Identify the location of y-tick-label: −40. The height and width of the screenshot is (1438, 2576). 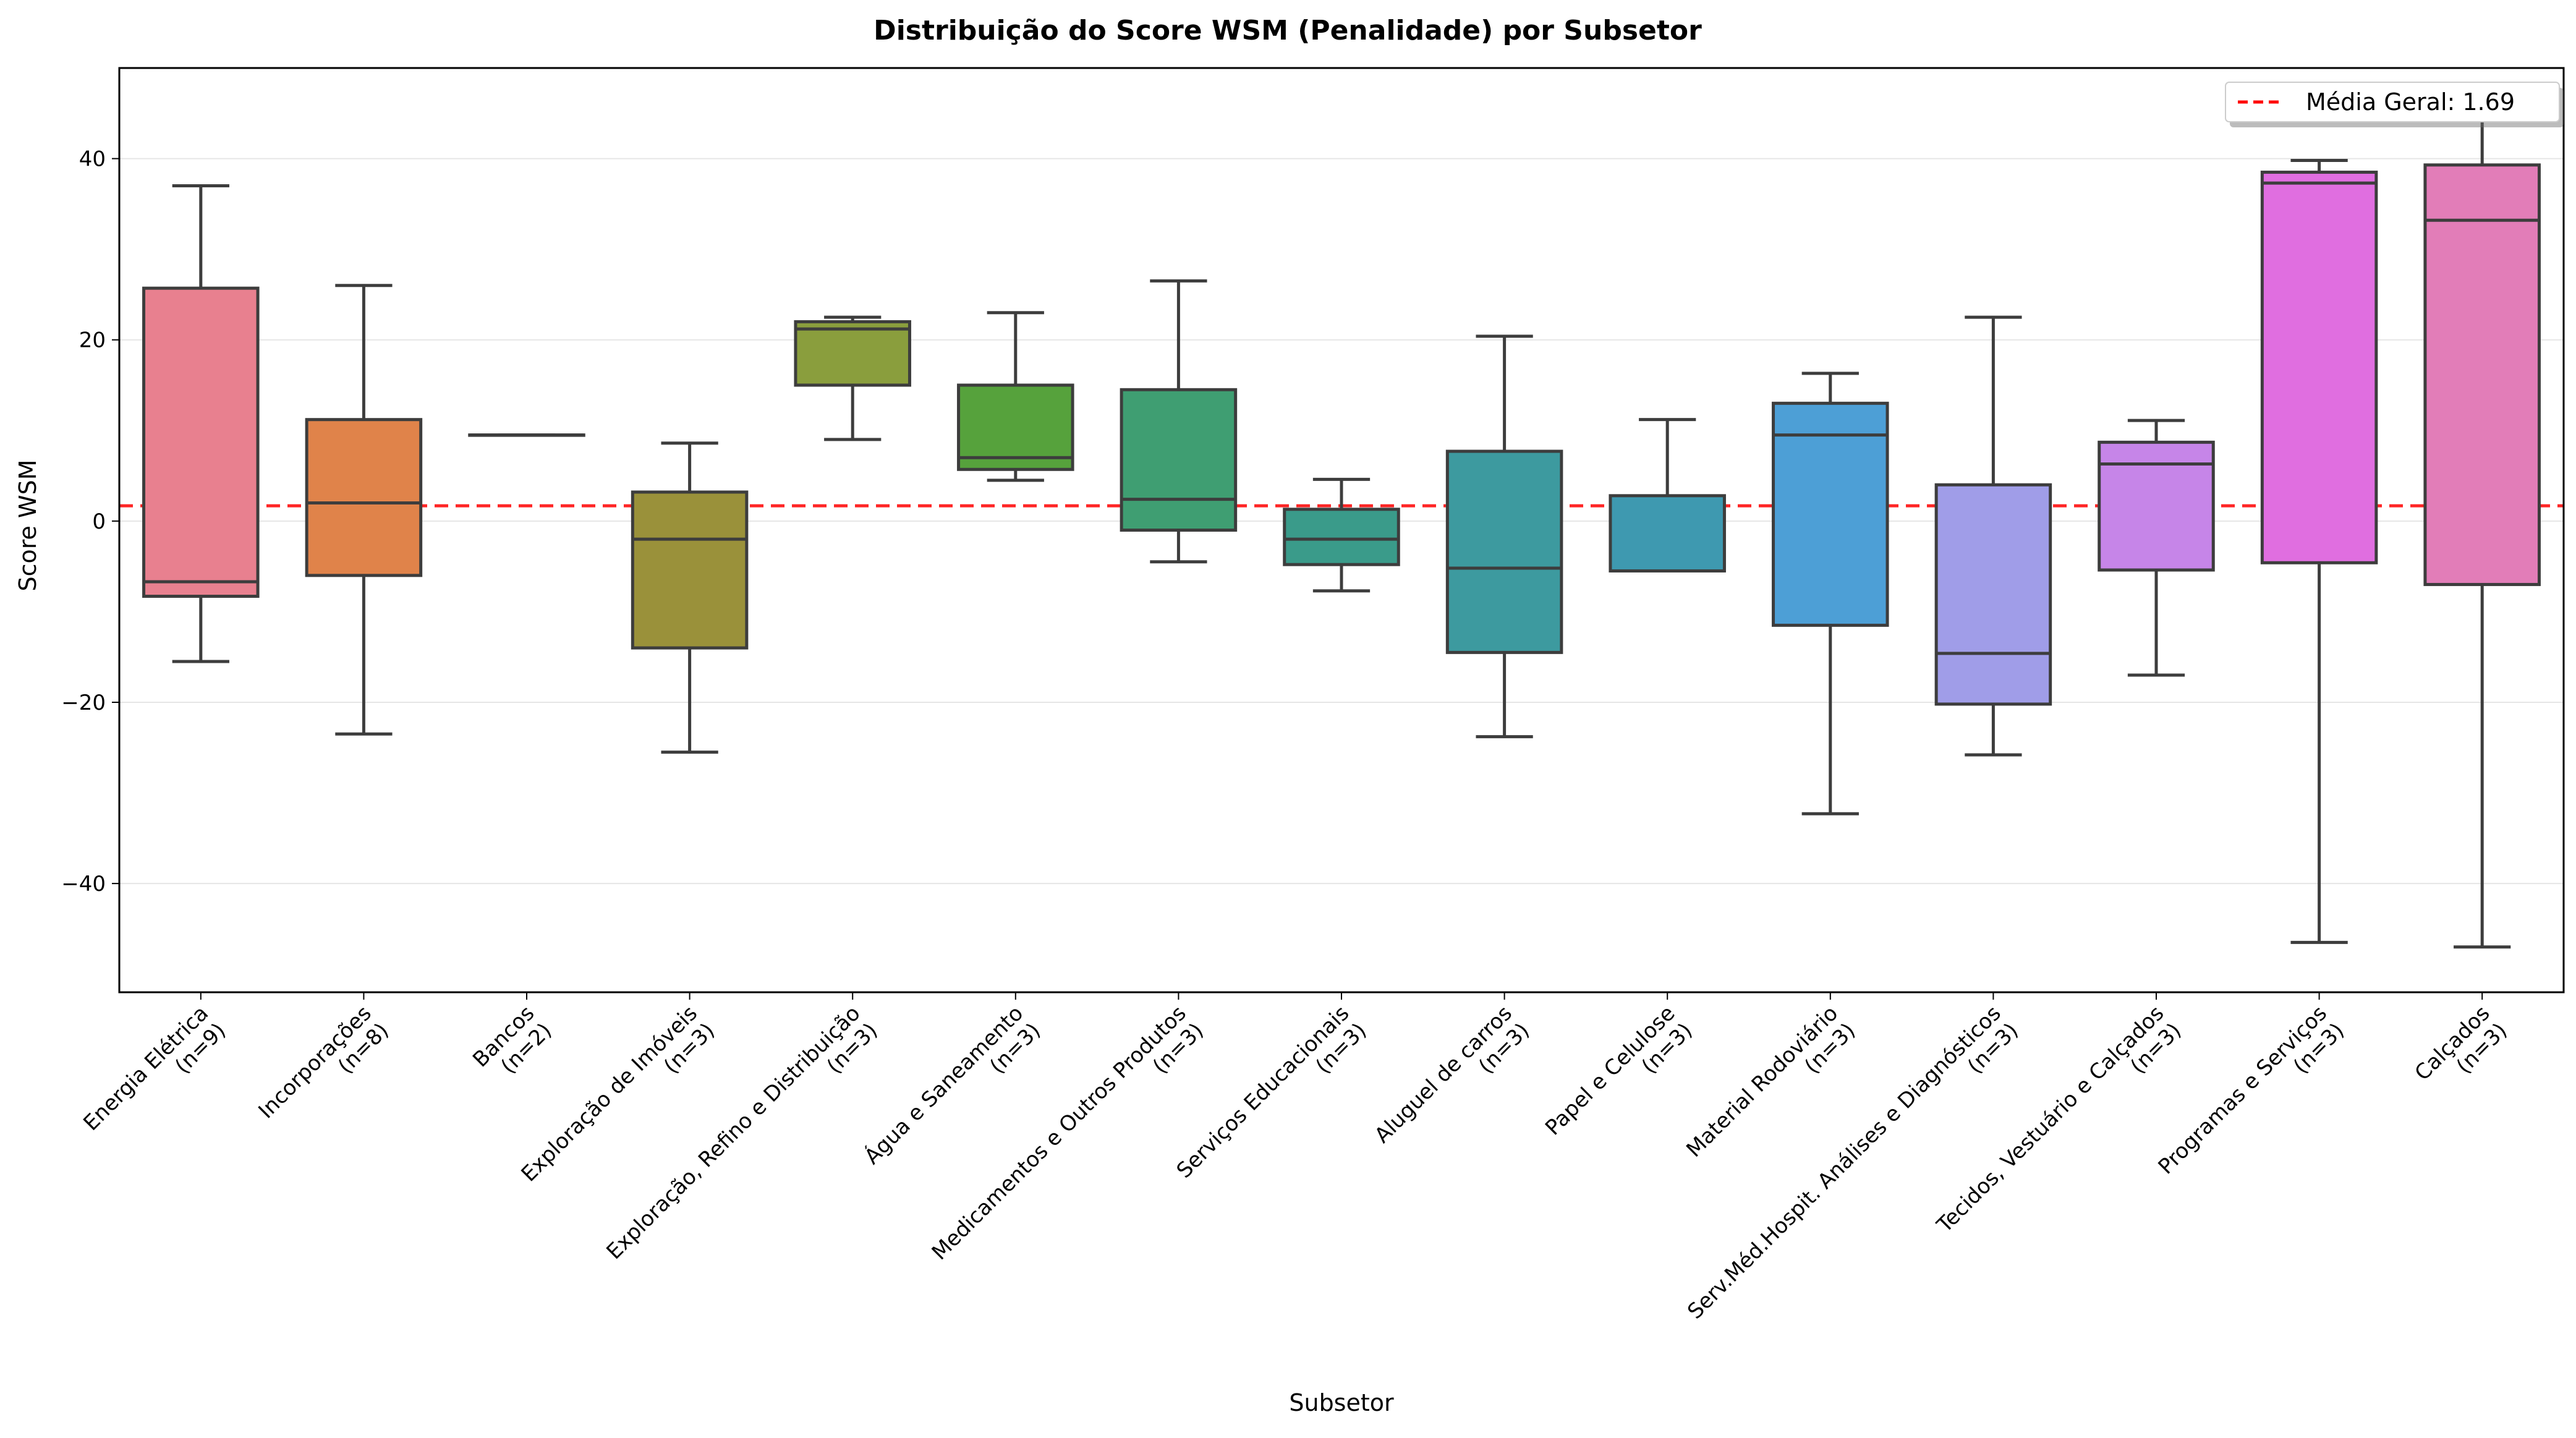
(83, 884).